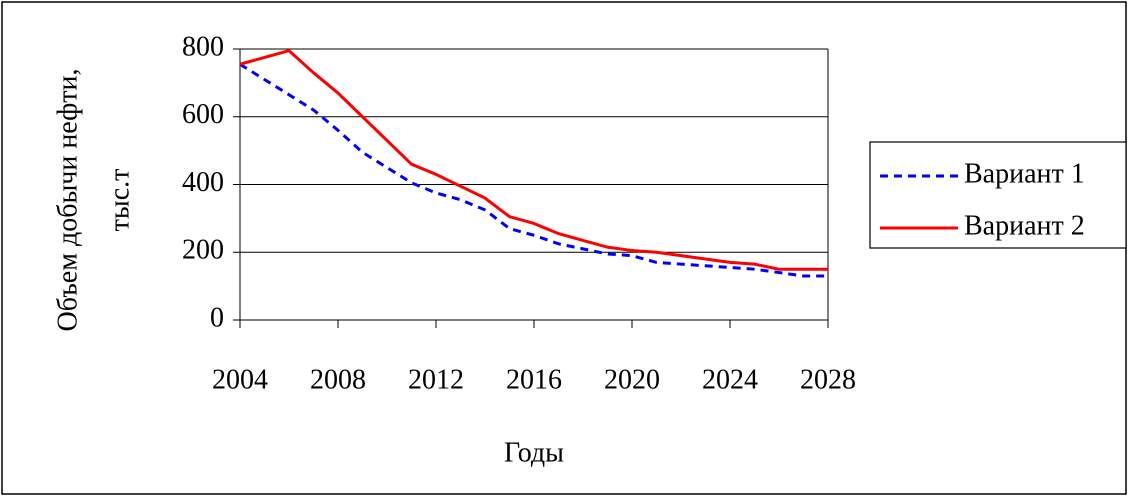 The height and width of the screenshot is (497, 1129). Describe the element at coordinates (730, 379) in the screenshot. I see `x-tick-label: 2024` at that location.